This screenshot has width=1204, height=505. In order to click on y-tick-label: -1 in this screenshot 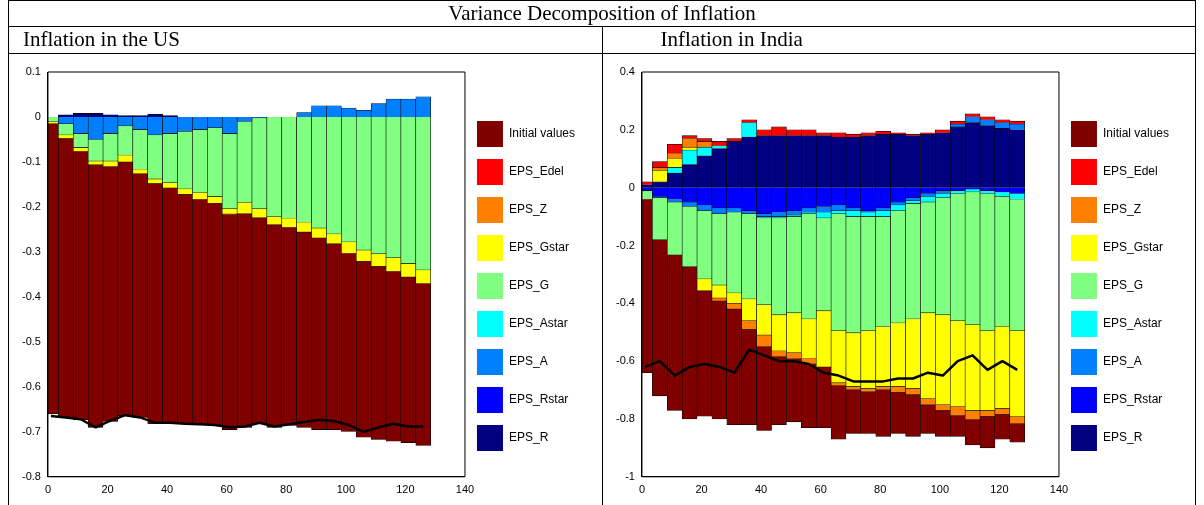, I will do `click(629, 475)`.